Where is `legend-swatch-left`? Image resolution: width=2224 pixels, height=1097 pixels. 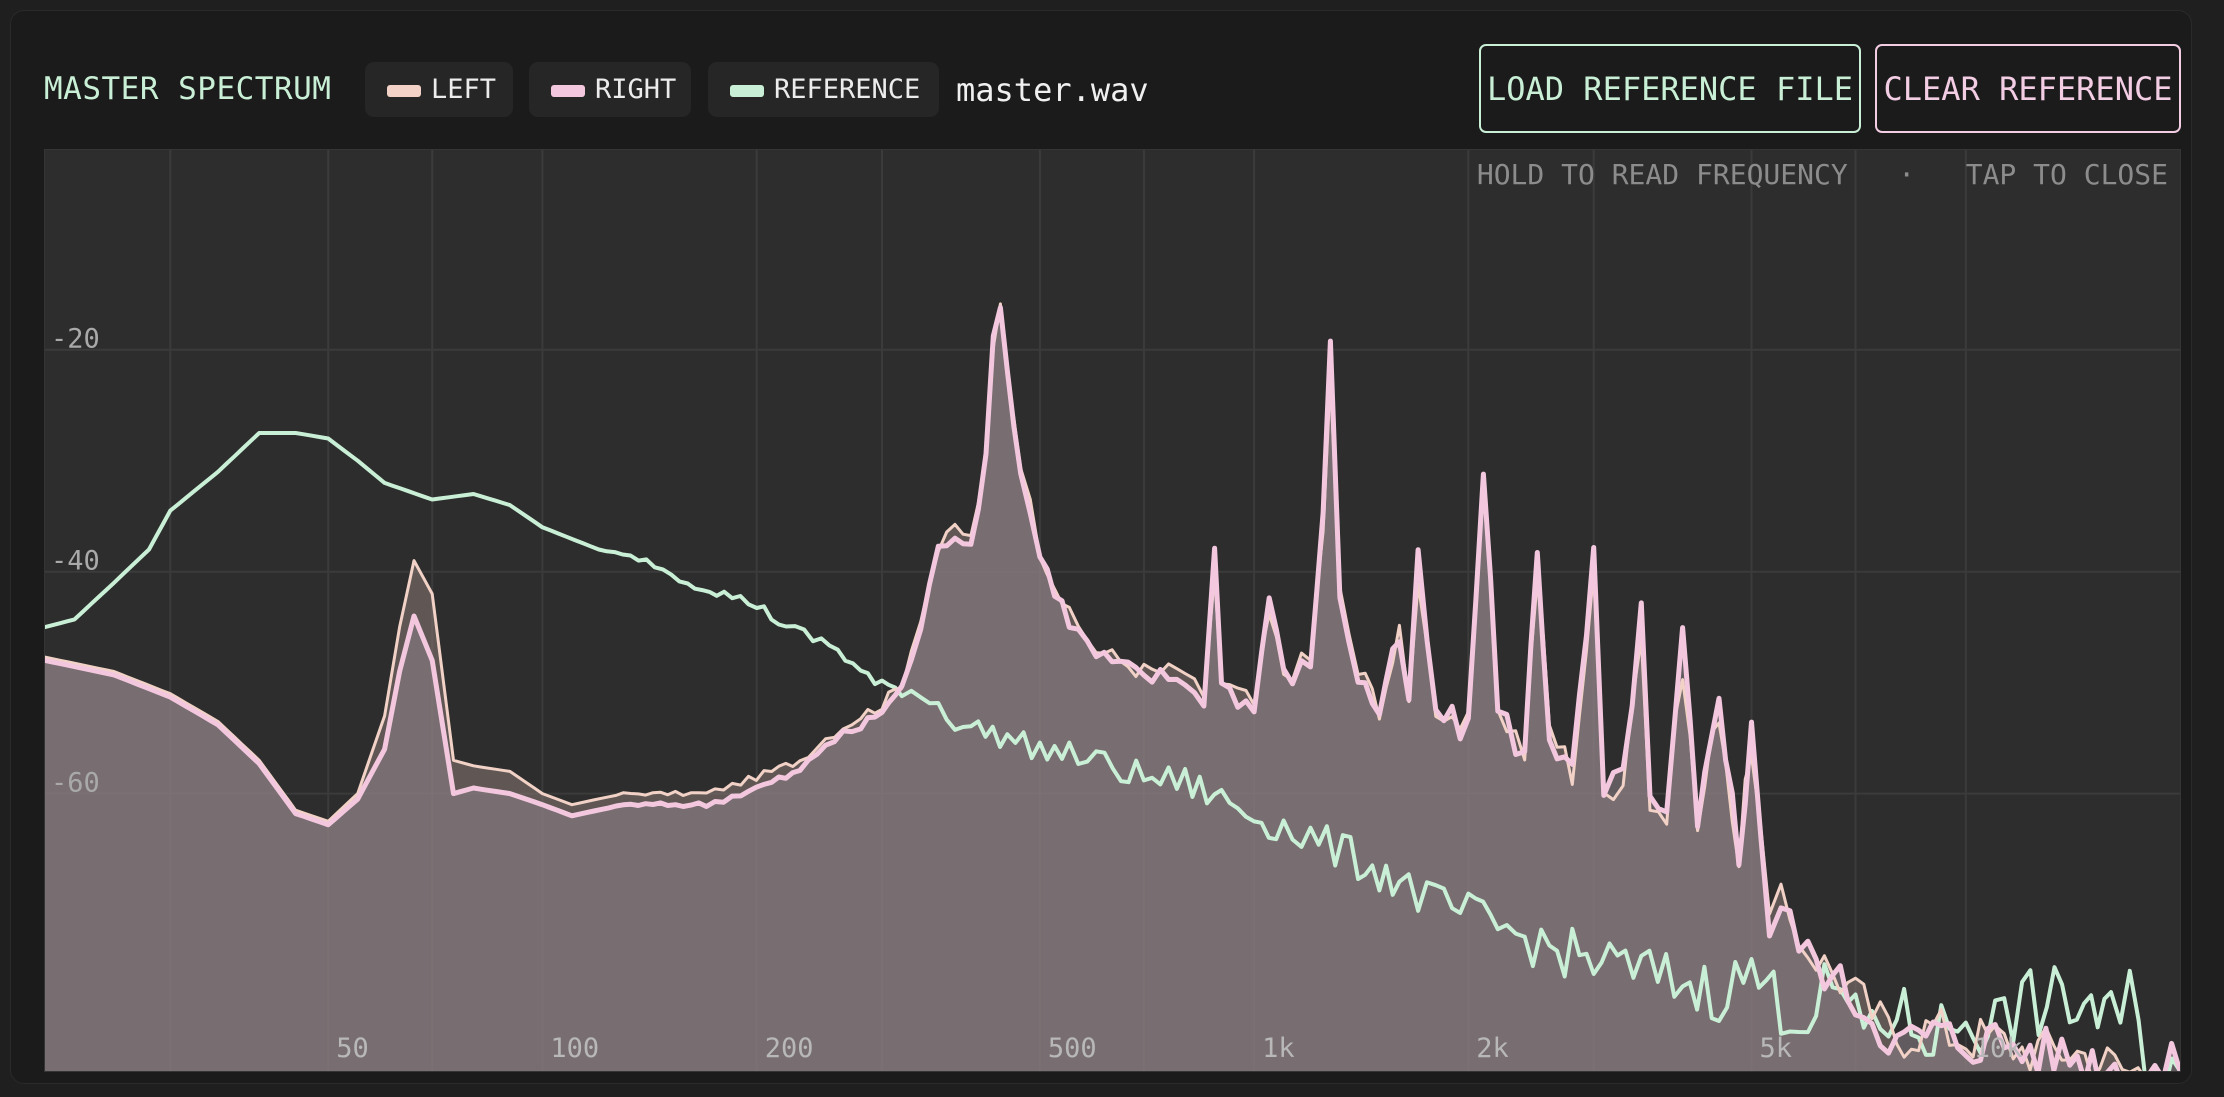
legend-swatch-left is located at coordinates (404, 91).